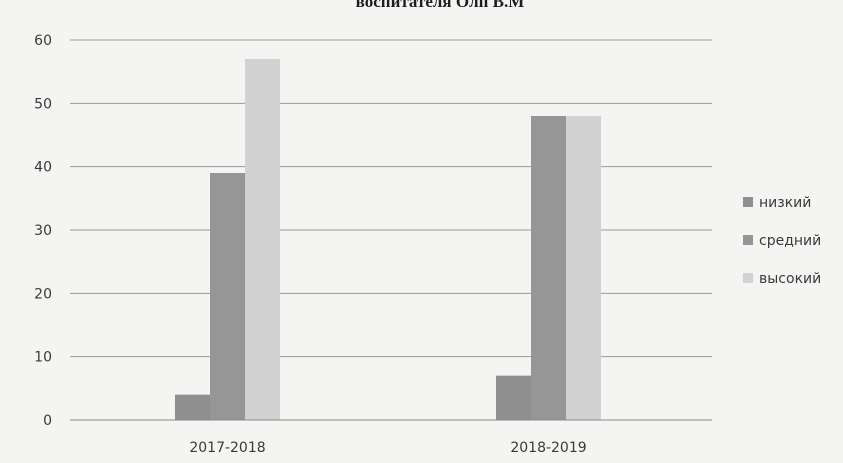 The height and width of the screenshot is (463, 843). What do you see at coordinates (43, 104) in the screenshot?
I see `y-tick-label: 50` at bounding box center [43, 104].